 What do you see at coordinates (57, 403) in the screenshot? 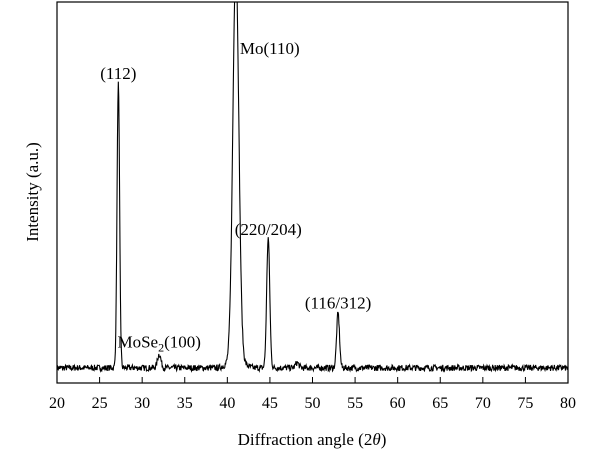
I see `x-tick-label: 20` at bounding box center [57, 403].